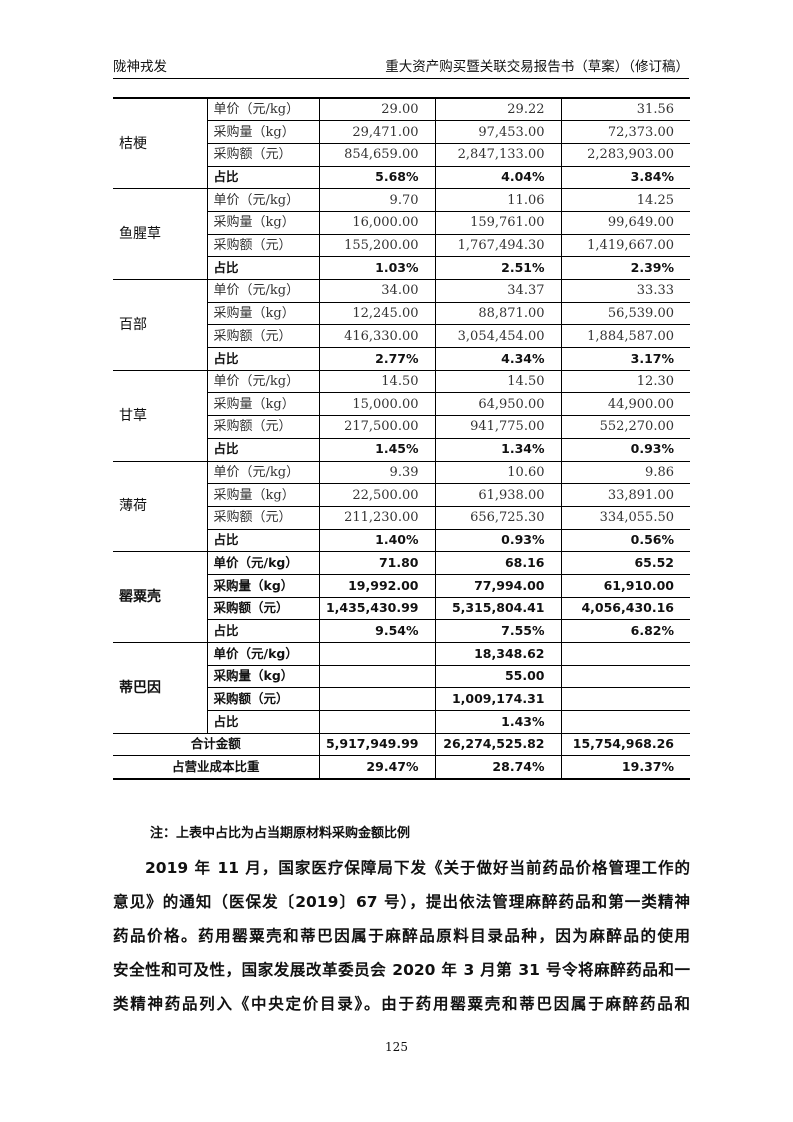 The height and width of the screenshot is (1122, 793). What do you see at coordinates (377, 472) in the screenshot?
I see `value-cell: 9.39` at bounding box center [377, 472].